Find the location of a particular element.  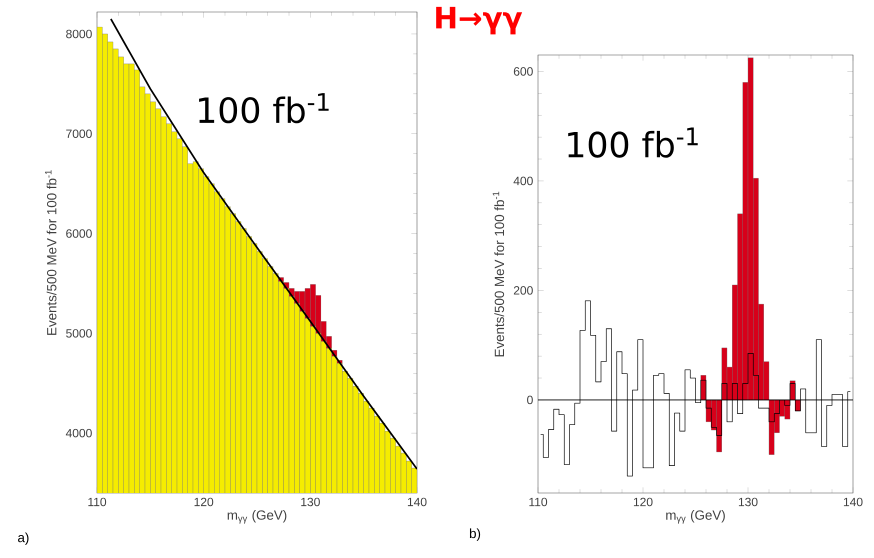

text: H→γγ is located at coordinates (479, 20).